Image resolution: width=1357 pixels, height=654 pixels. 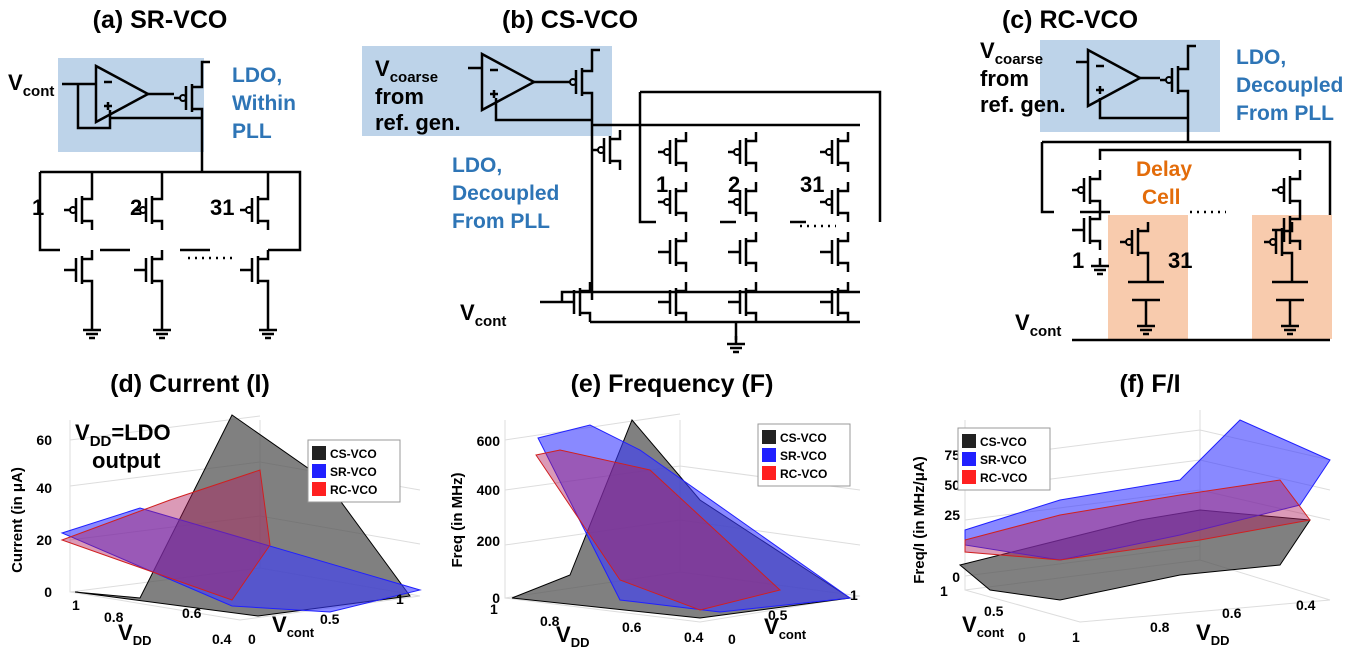 What do you see at coordinates (956, 577) in the screenshot?
I see `z-tick: 0` at bounding box center [956, 577].